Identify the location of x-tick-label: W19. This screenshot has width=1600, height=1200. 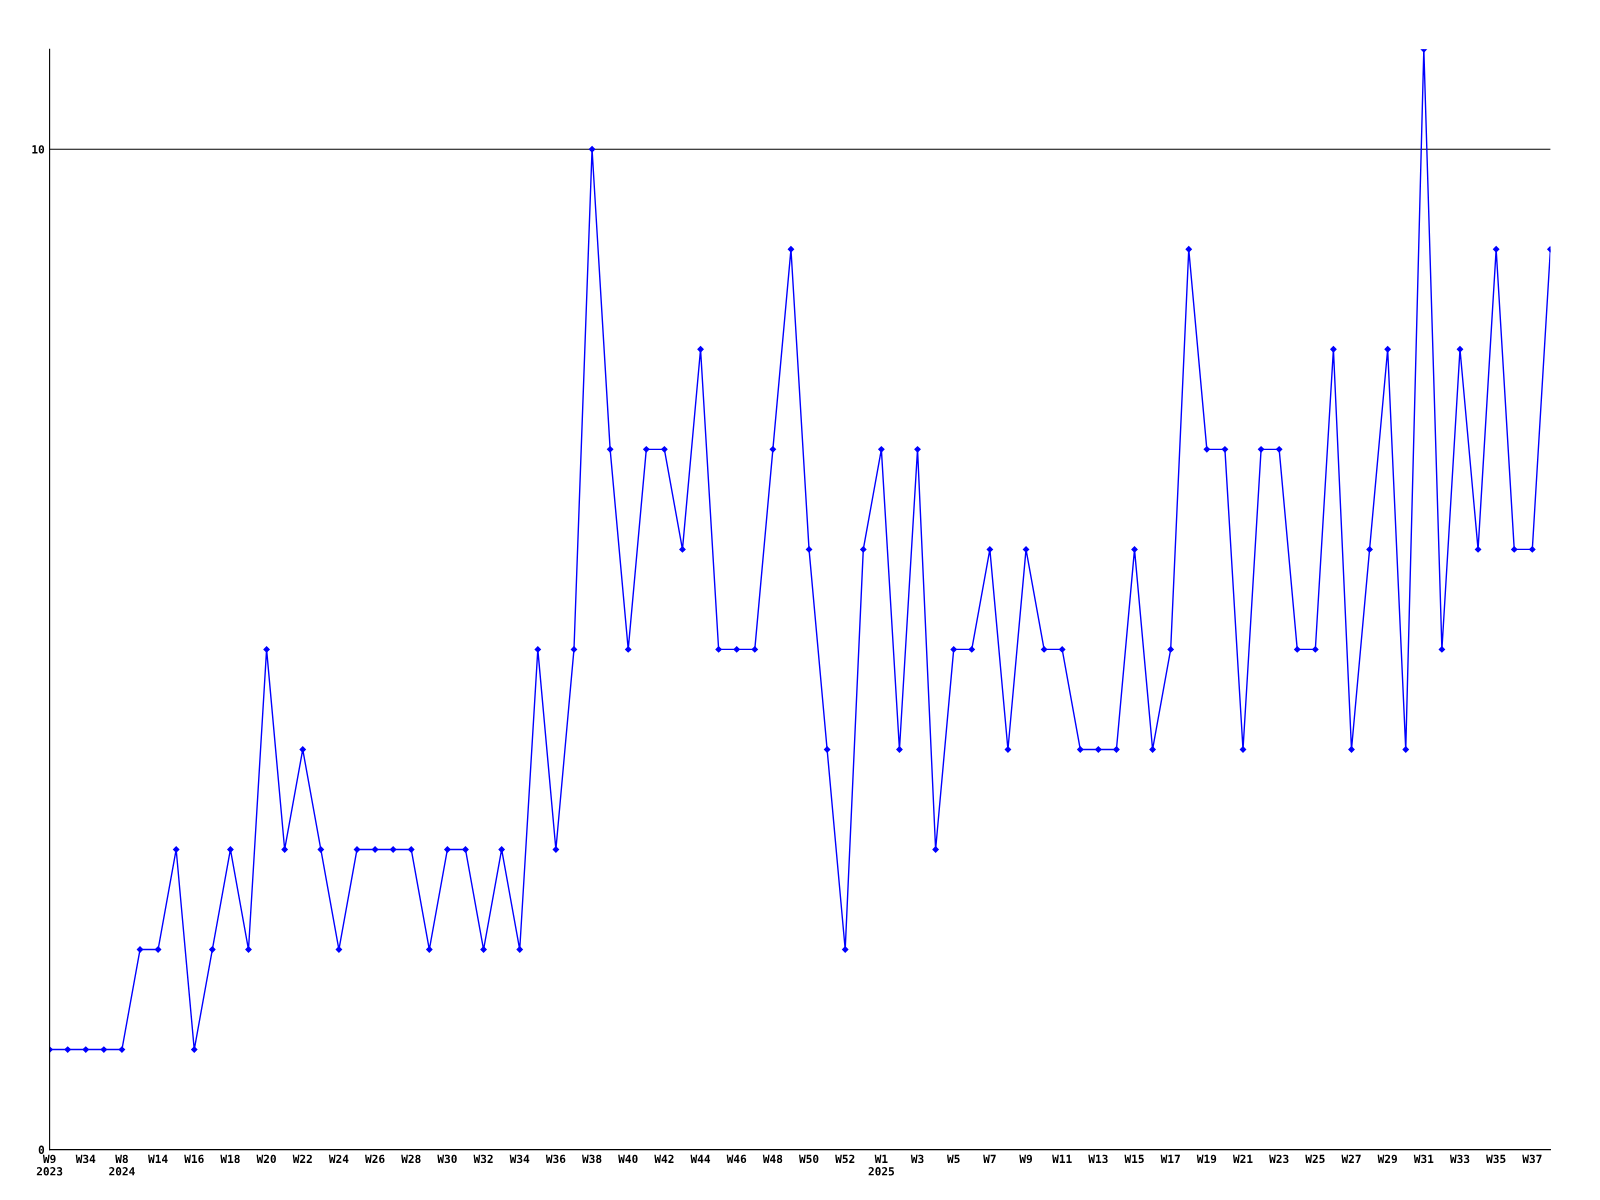
(1206, 1159).